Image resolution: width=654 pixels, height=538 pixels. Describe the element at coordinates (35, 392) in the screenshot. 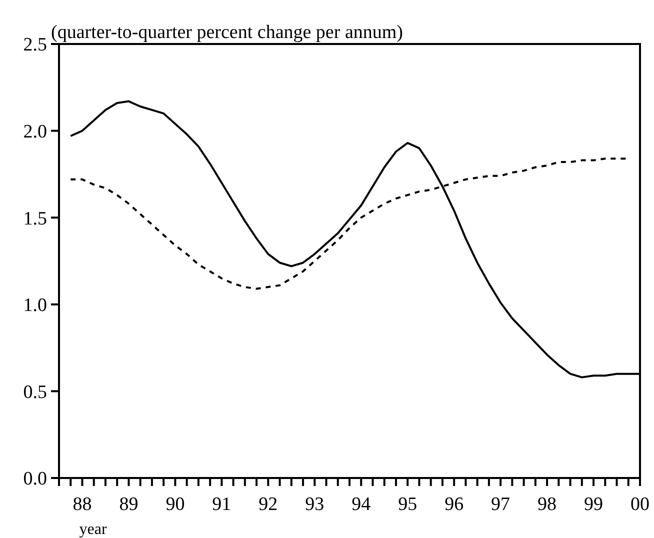

I see `y-tick-label: 0.5` at that location.